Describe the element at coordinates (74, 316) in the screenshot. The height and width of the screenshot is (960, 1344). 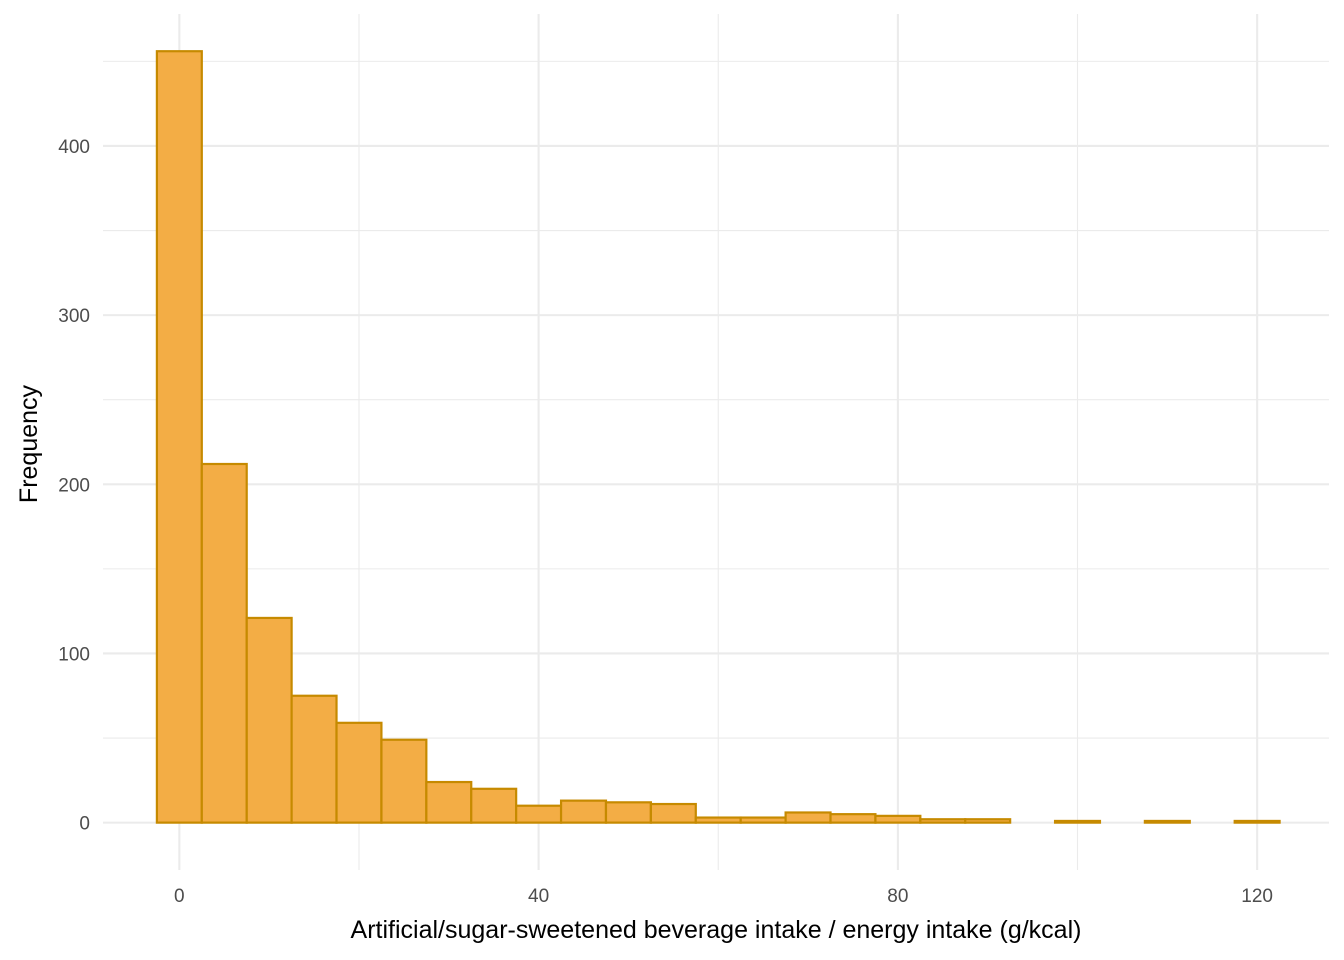
I see `y-tick-label: 300` at that location.